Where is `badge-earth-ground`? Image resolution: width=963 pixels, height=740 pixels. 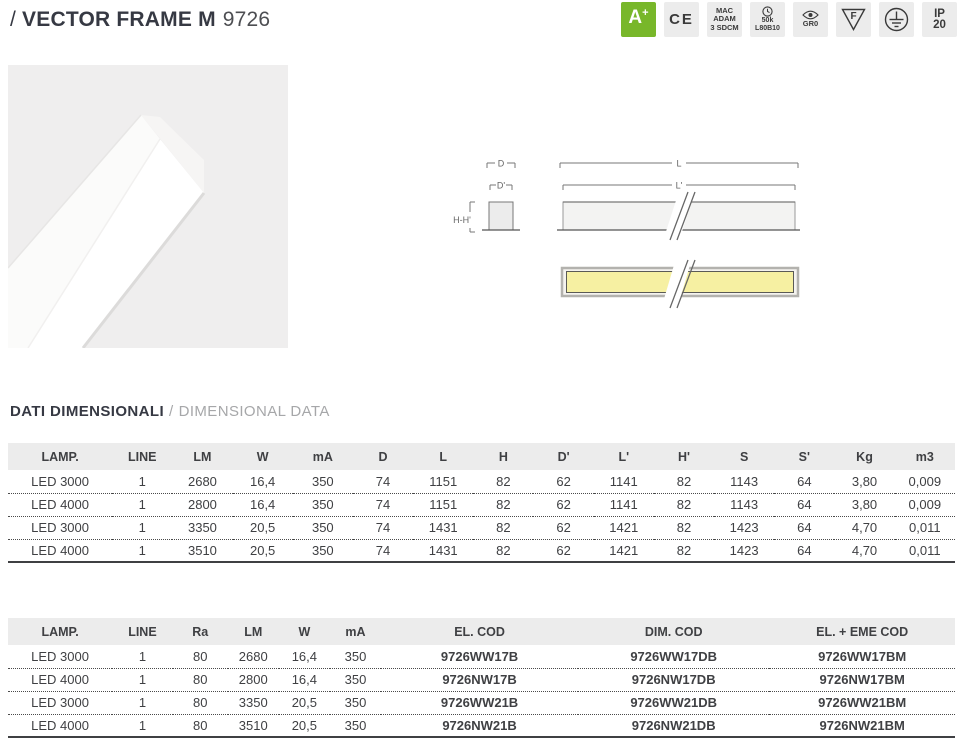 badge-earth-ground is located at coordinates (896, 19).